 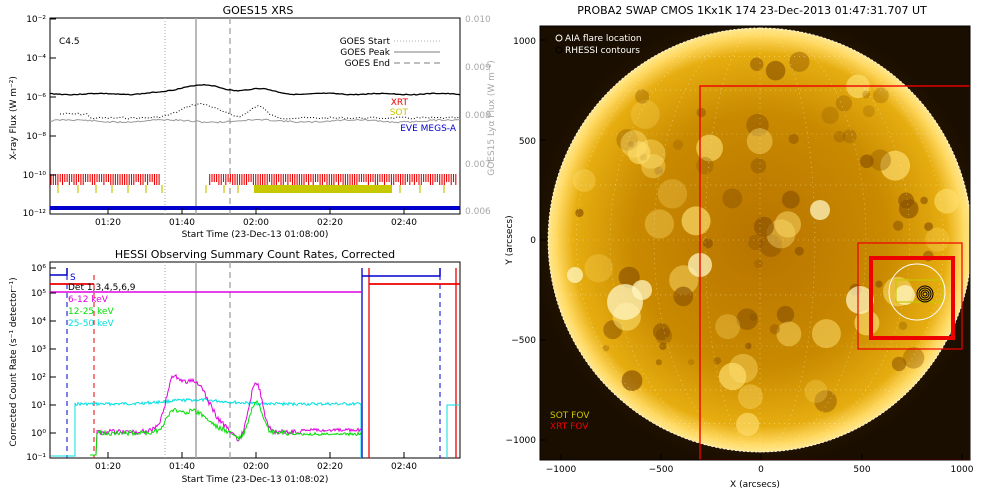 What do you see at coordinates (256, 223) in the screenshot?
I see `goes-xtick: 02:00` at bounding box center [256, 223].